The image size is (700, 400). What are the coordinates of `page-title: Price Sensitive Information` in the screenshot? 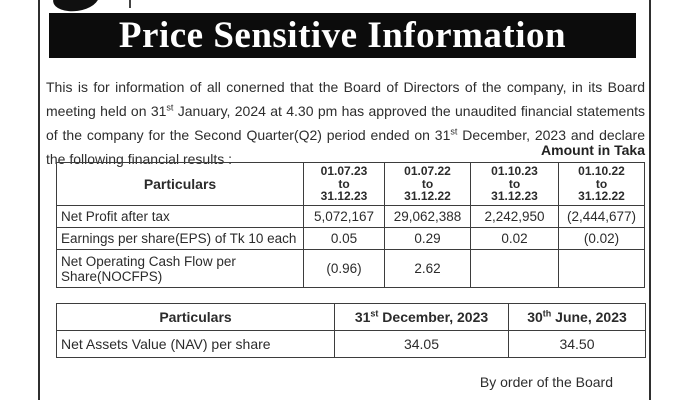 It's located at (342, 35).